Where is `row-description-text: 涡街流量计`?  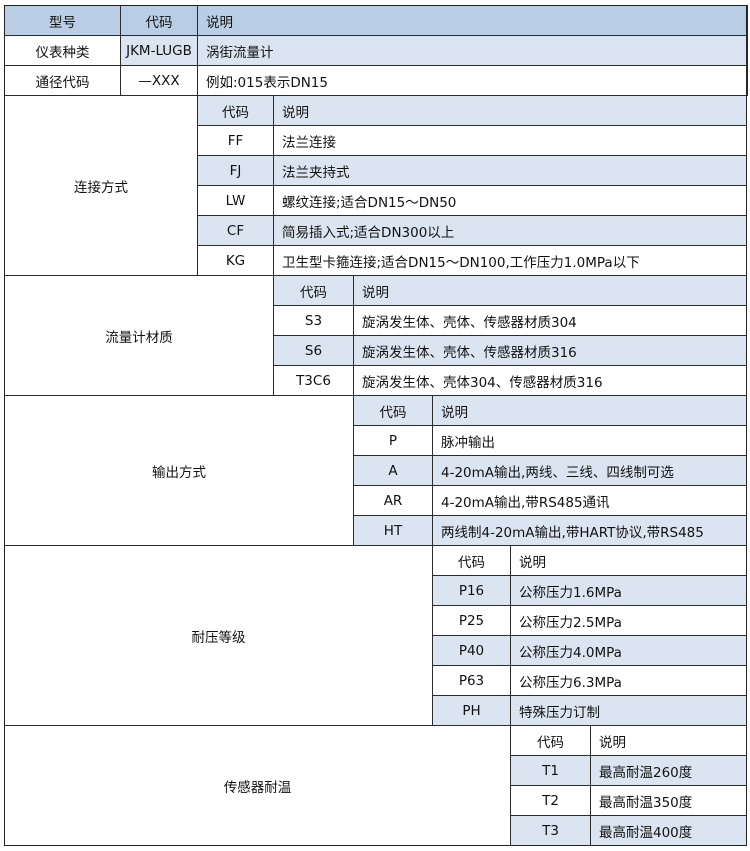
row-description-text: 涡街流量计 is located at coordinates (240, 52).